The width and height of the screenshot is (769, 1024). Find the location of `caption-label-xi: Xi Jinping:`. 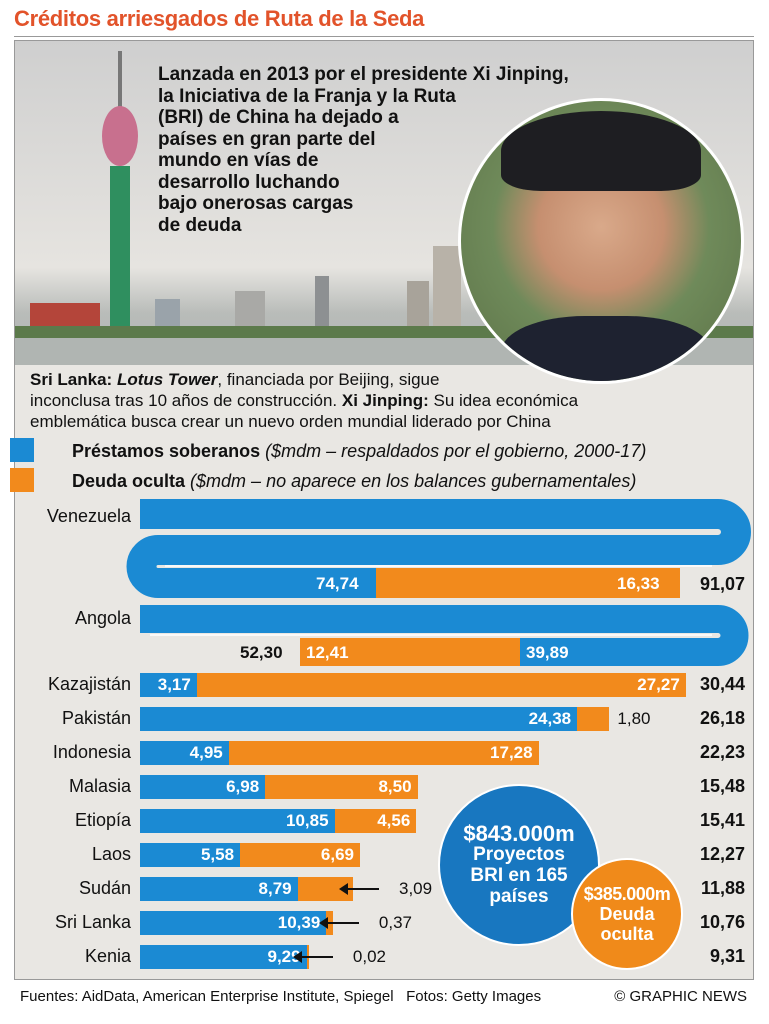

caption-label-xi: Xi Jinping: is located at coordinates (385, 400).